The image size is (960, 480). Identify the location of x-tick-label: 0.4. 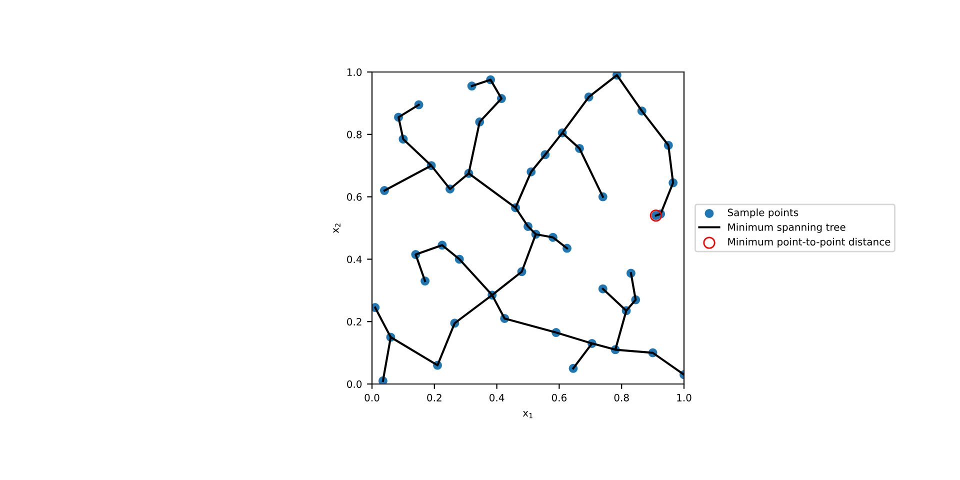
(497, 398).